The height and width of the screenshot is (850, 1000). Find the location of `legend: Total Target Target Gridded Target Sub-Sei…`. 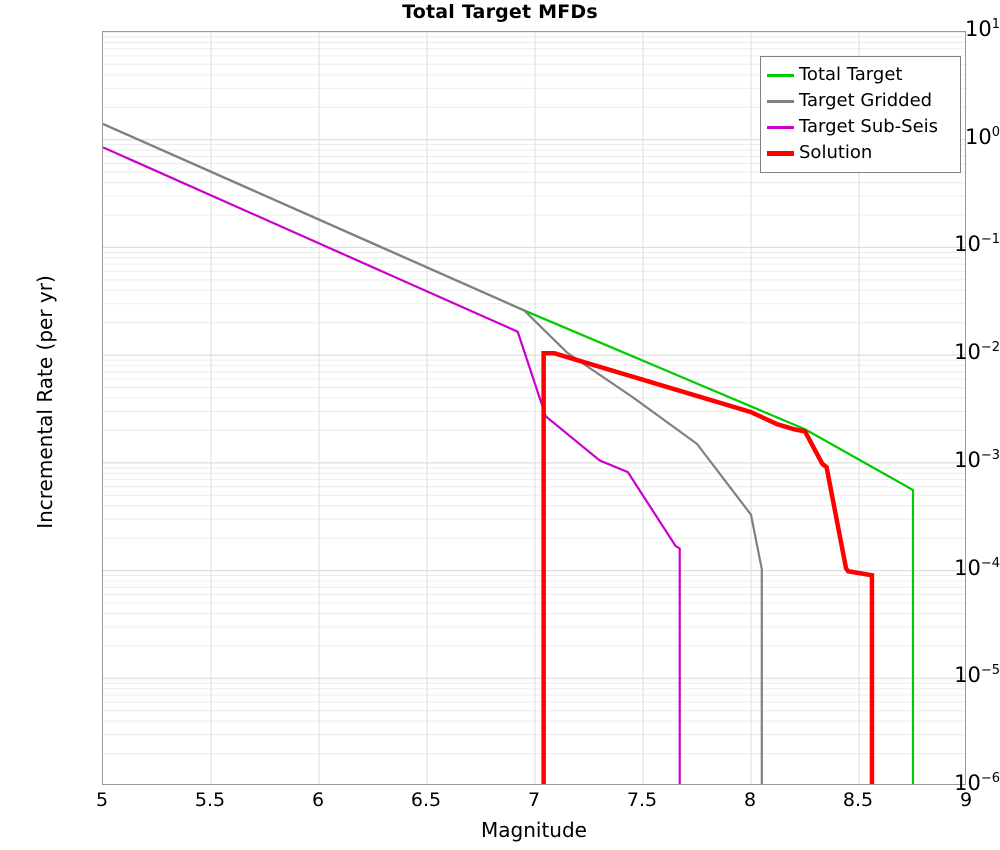

legend: Total Target Target Gridded Target Sub-Sei… is located at coordinates (860, 114).